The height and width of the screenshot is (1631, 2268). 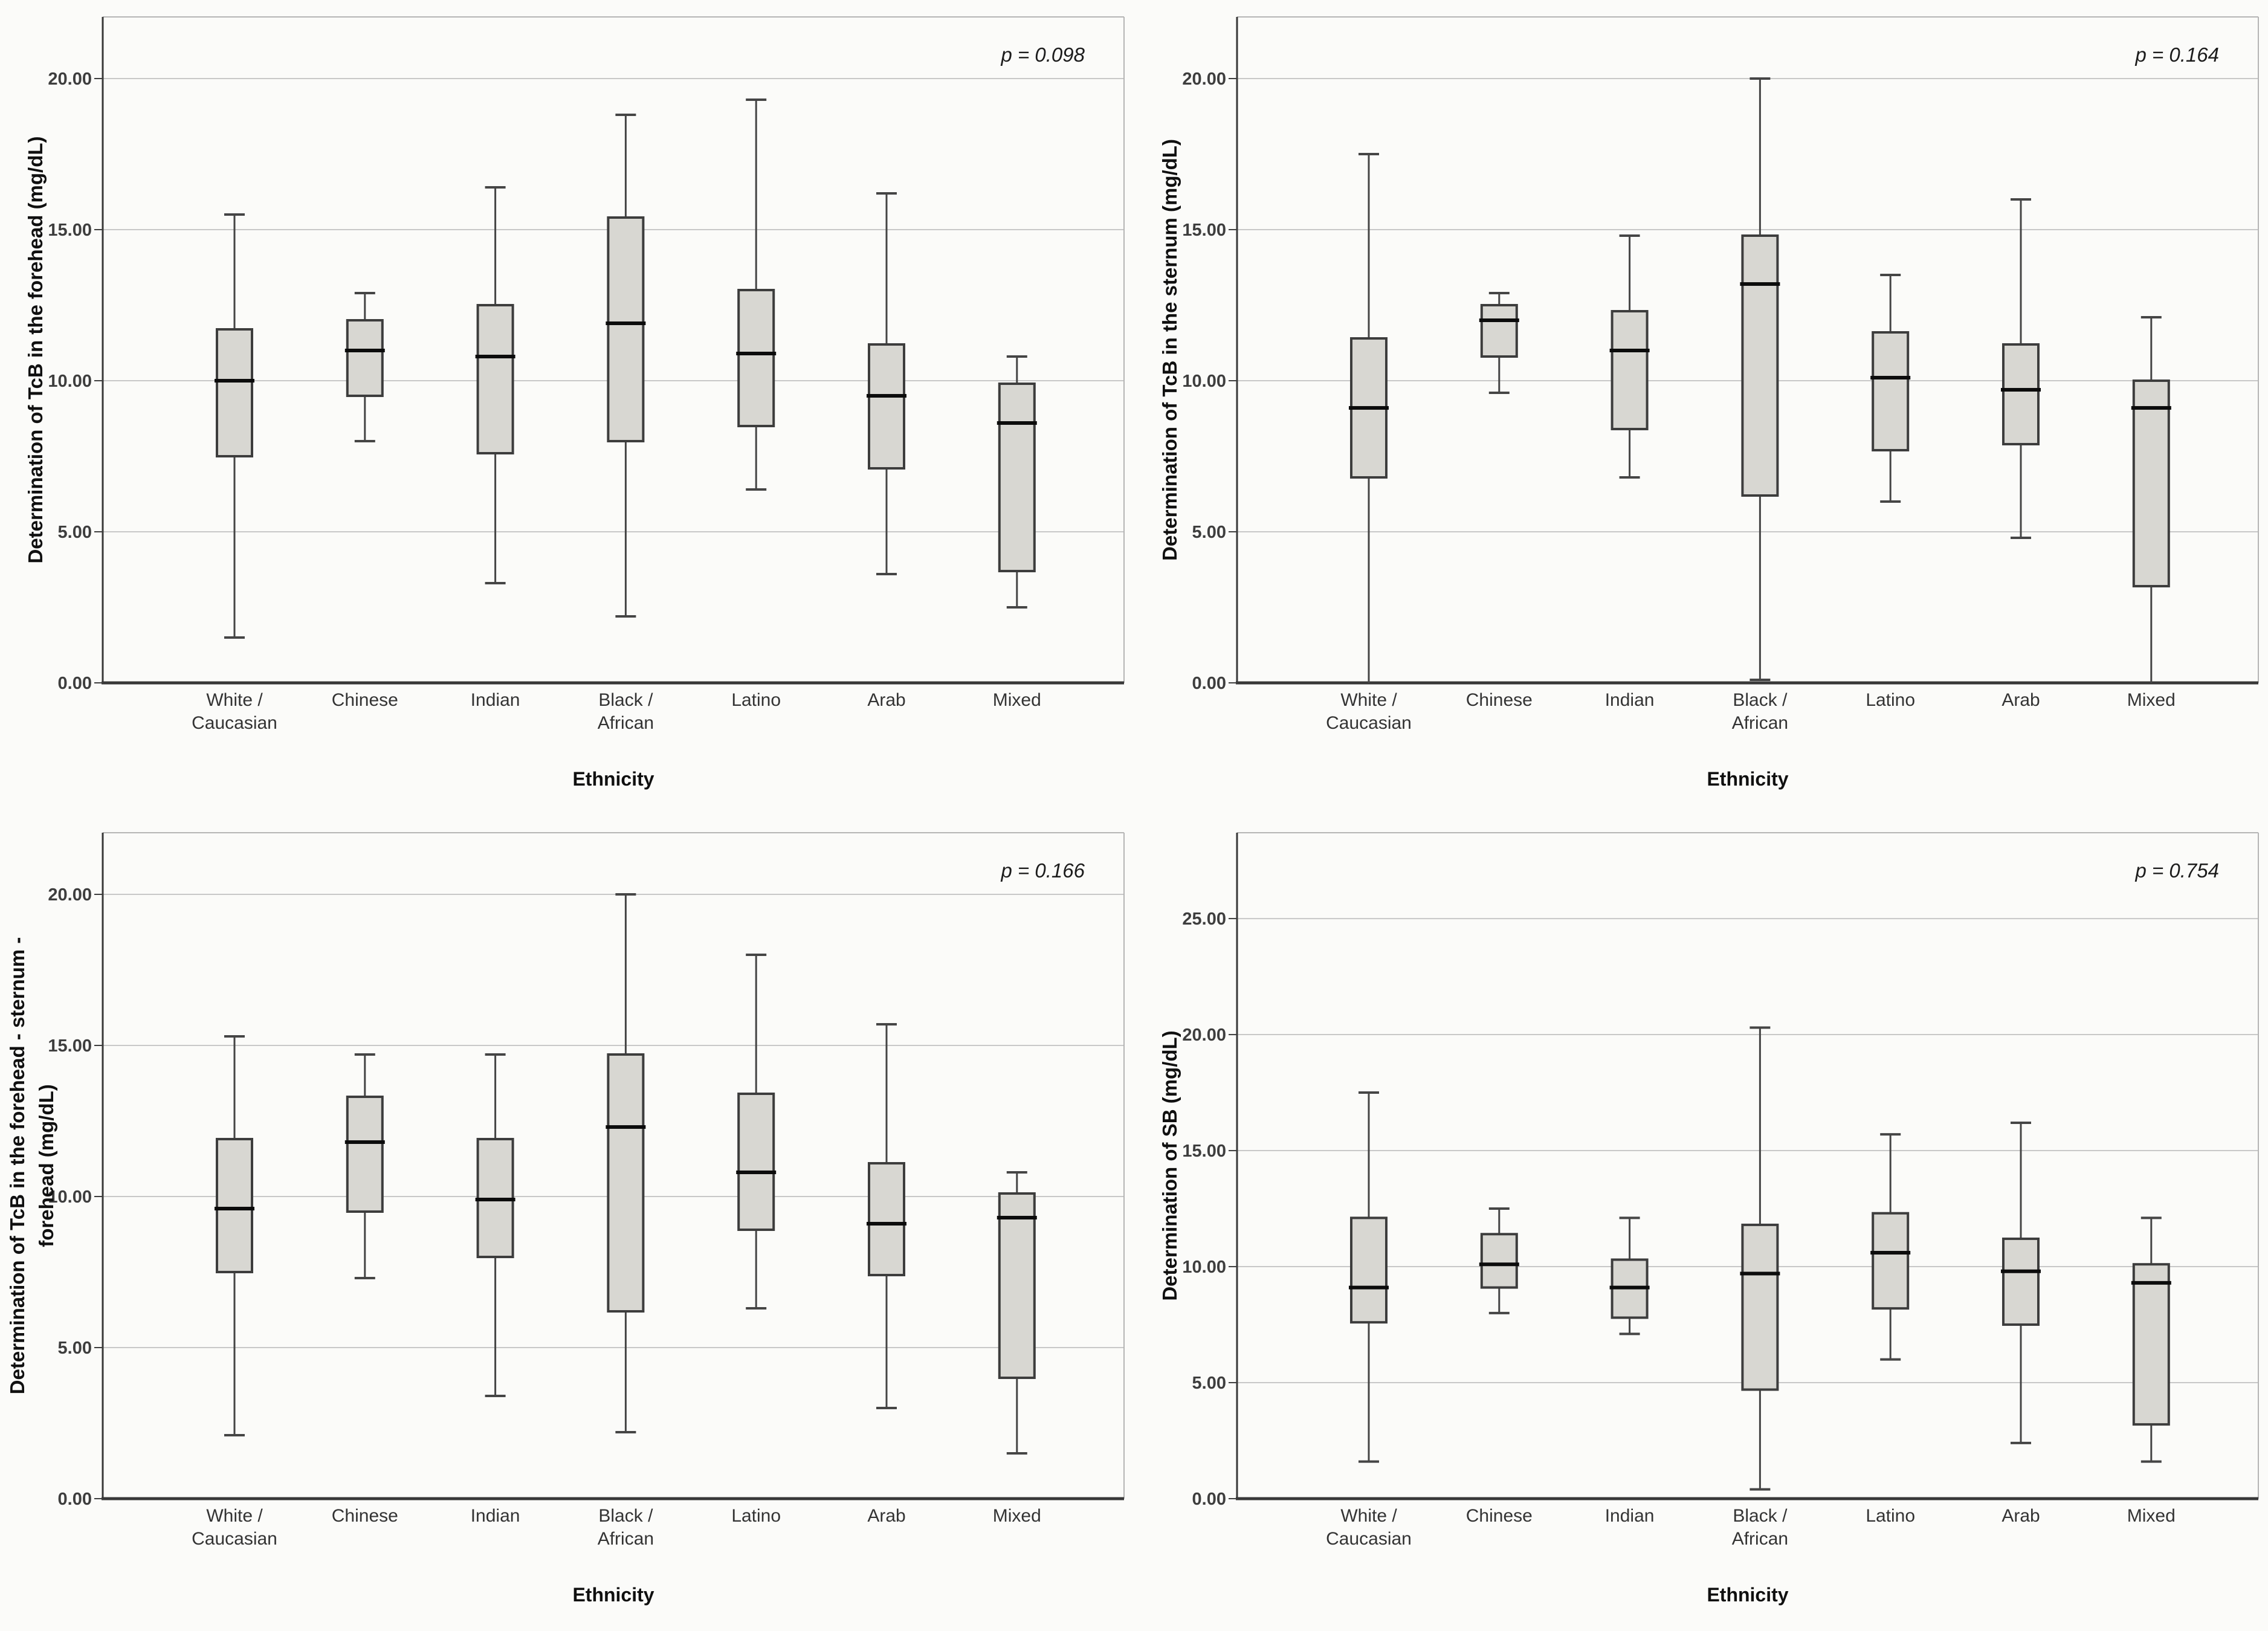 I want to click on p-value-label: p = 0.754, so click(x=2176, y=870).